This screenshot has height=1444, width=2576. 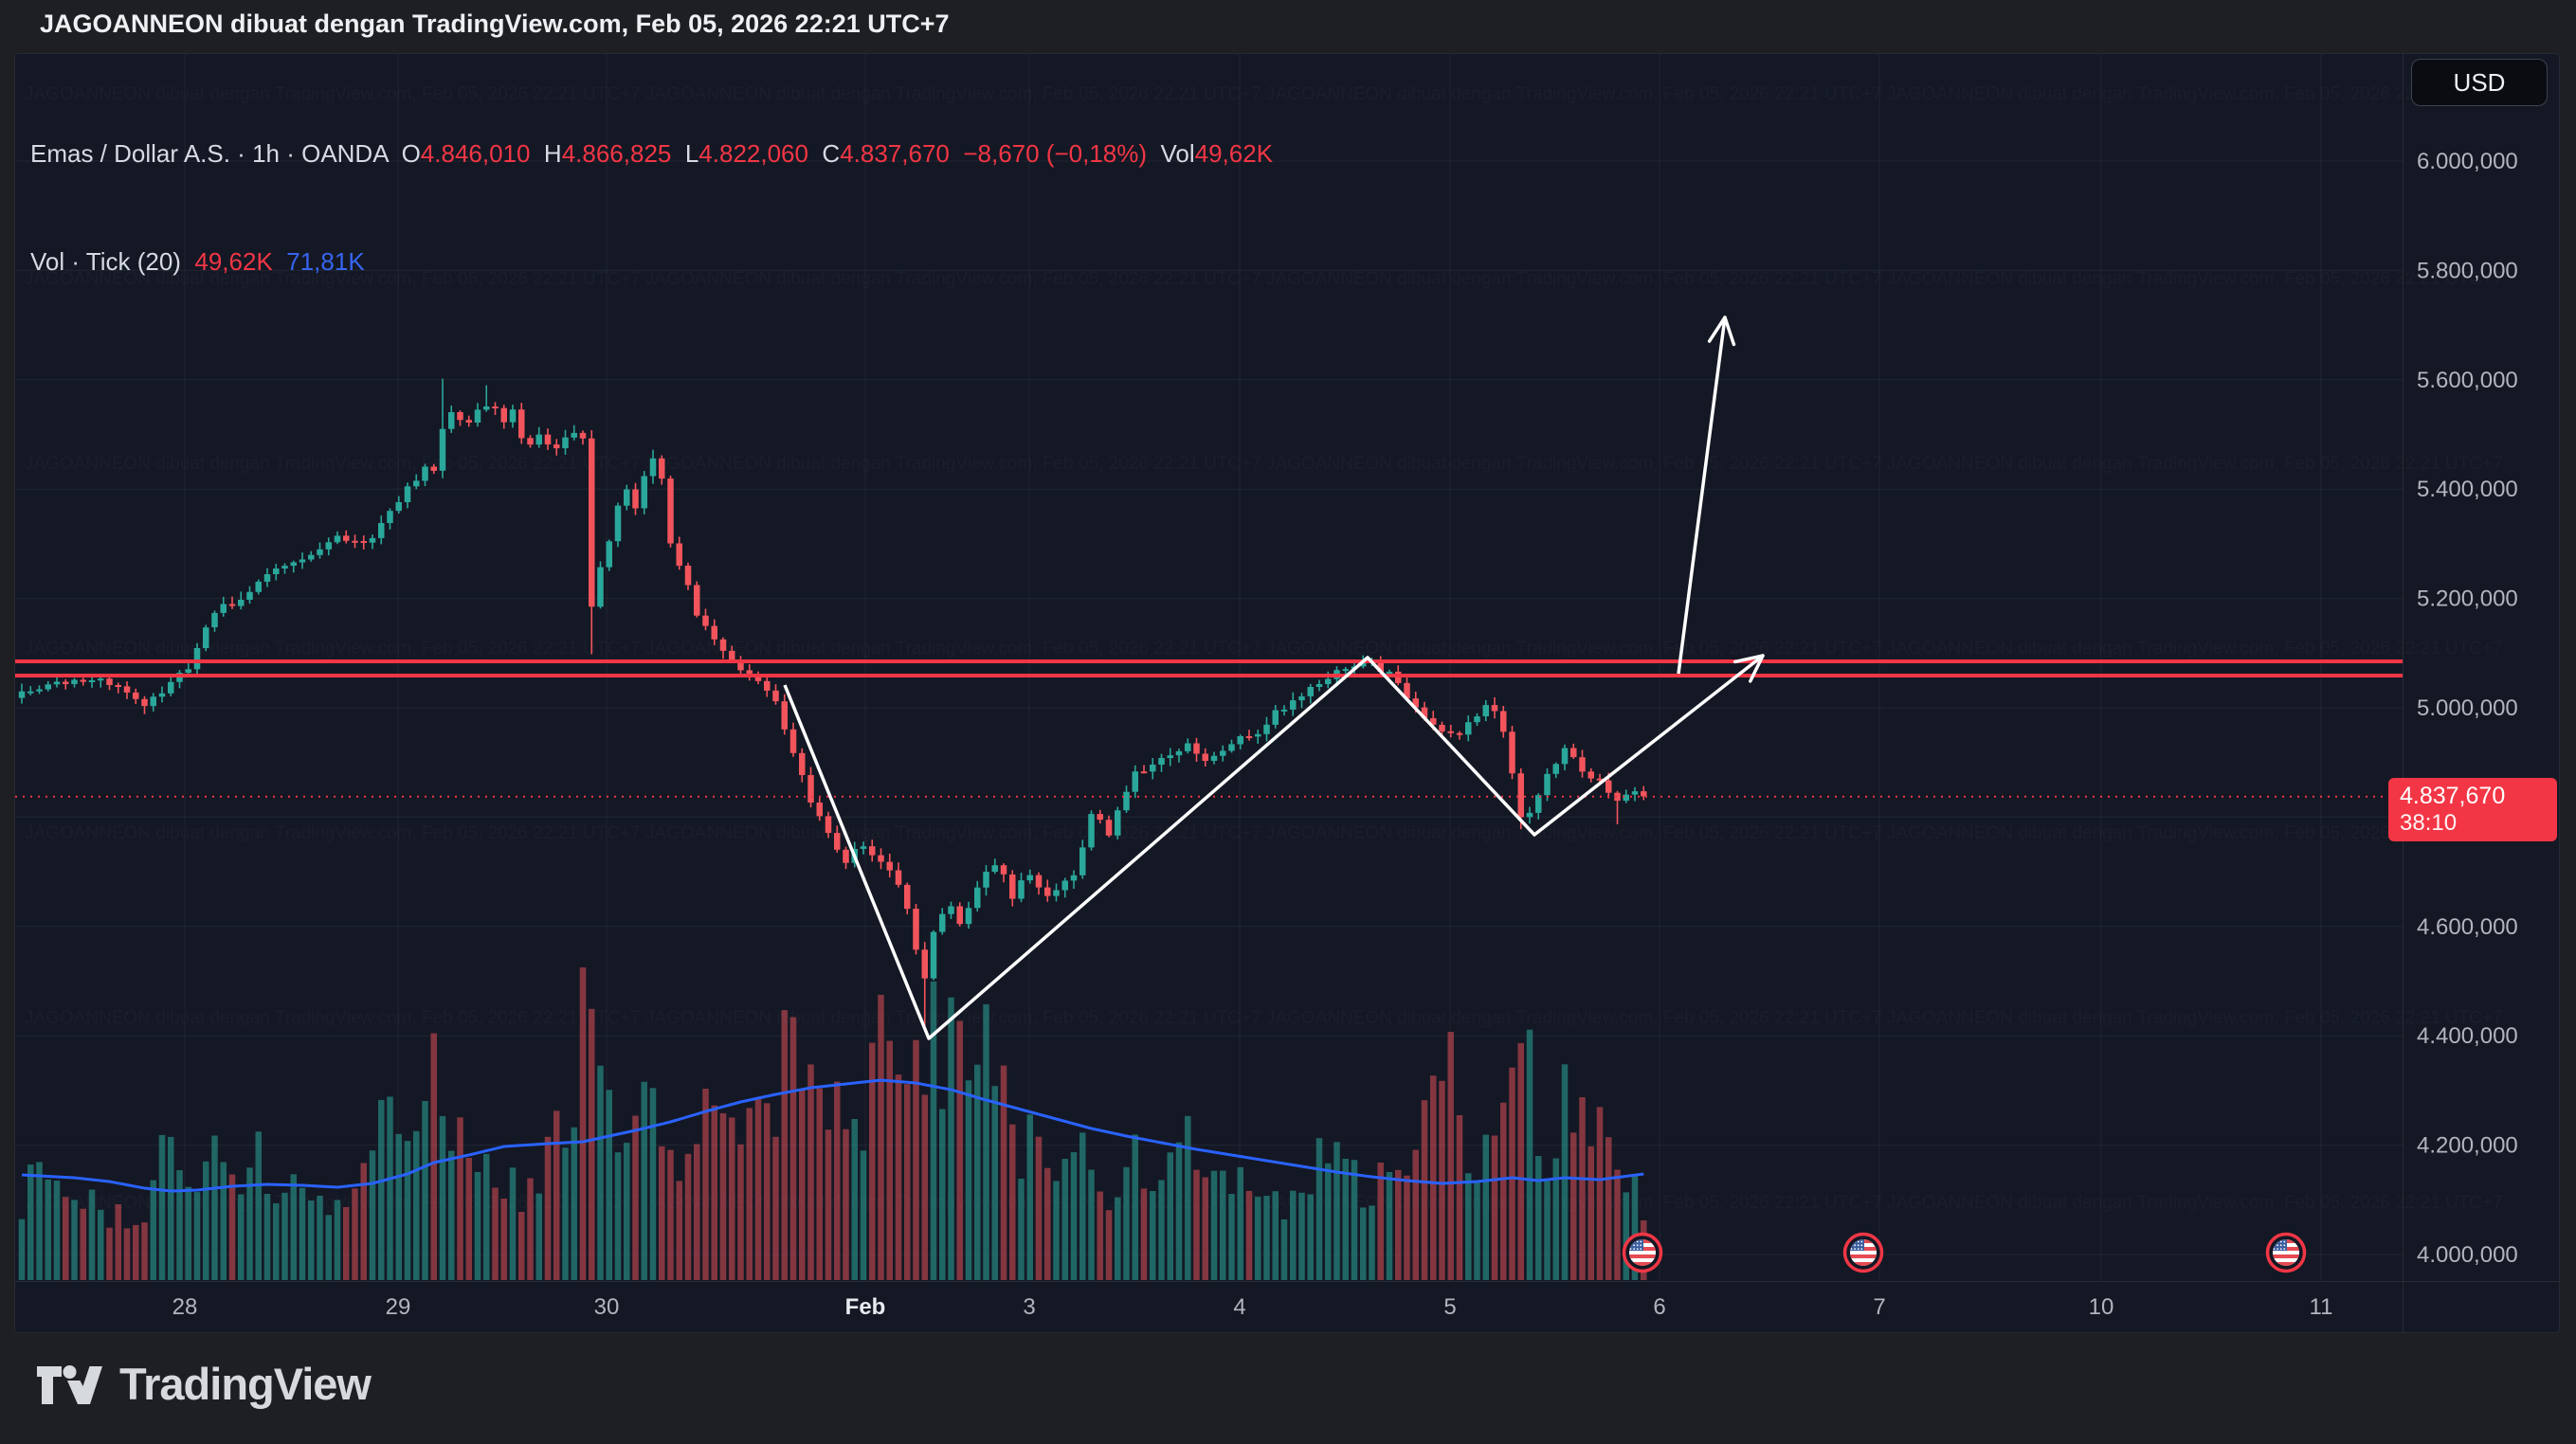 What do you see at coordinates (552, 153) in the screenshot?
I see `legend-part: H` at bounding box center [552, 153].